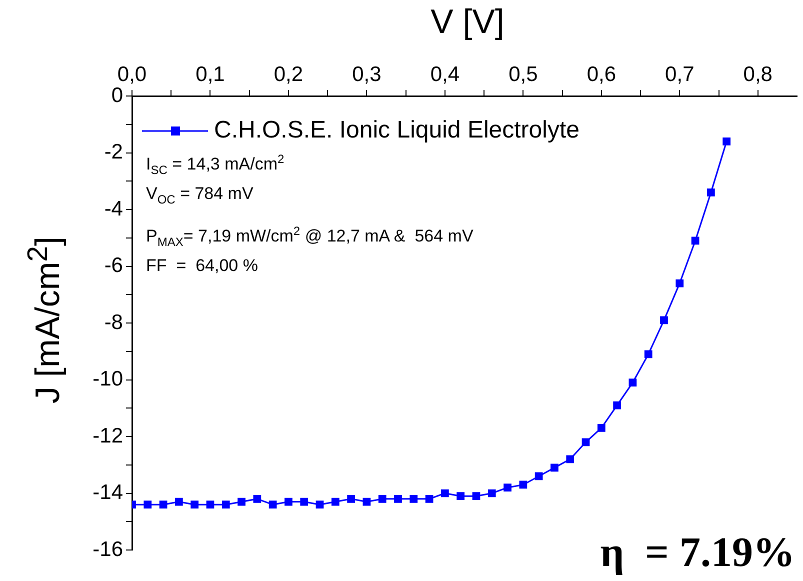  What do you see at coordinates (107, 549) in the screenshot?
I see `y-tick-label: -16` at bounding box center [107, 549].